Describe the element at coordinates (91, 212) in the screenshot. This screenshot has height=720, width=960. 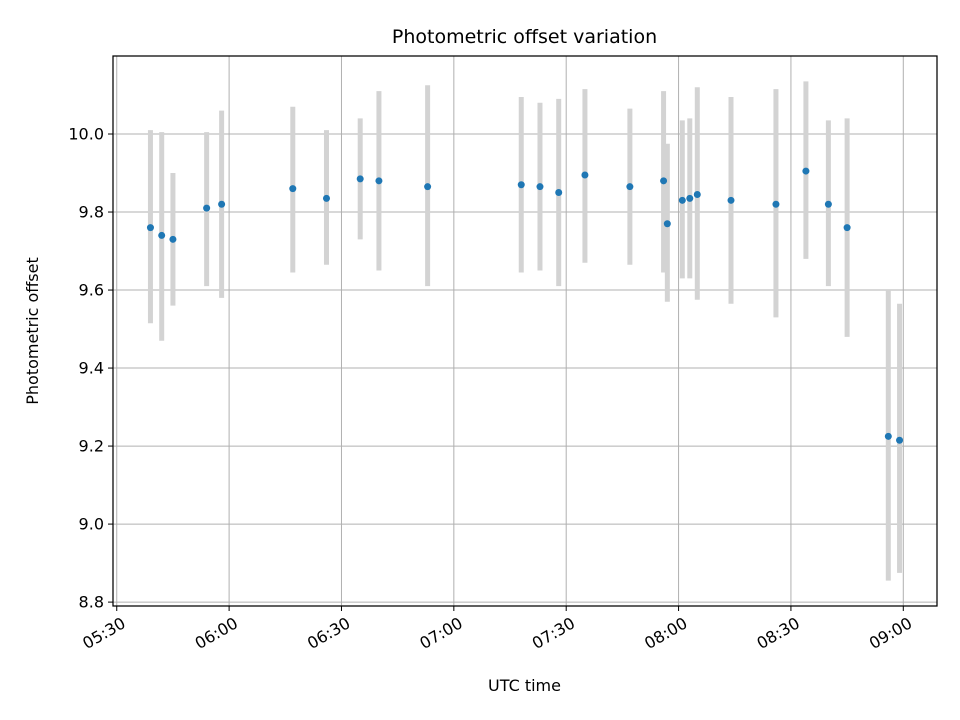
I see `y-tick-label: 9.8` at that location.